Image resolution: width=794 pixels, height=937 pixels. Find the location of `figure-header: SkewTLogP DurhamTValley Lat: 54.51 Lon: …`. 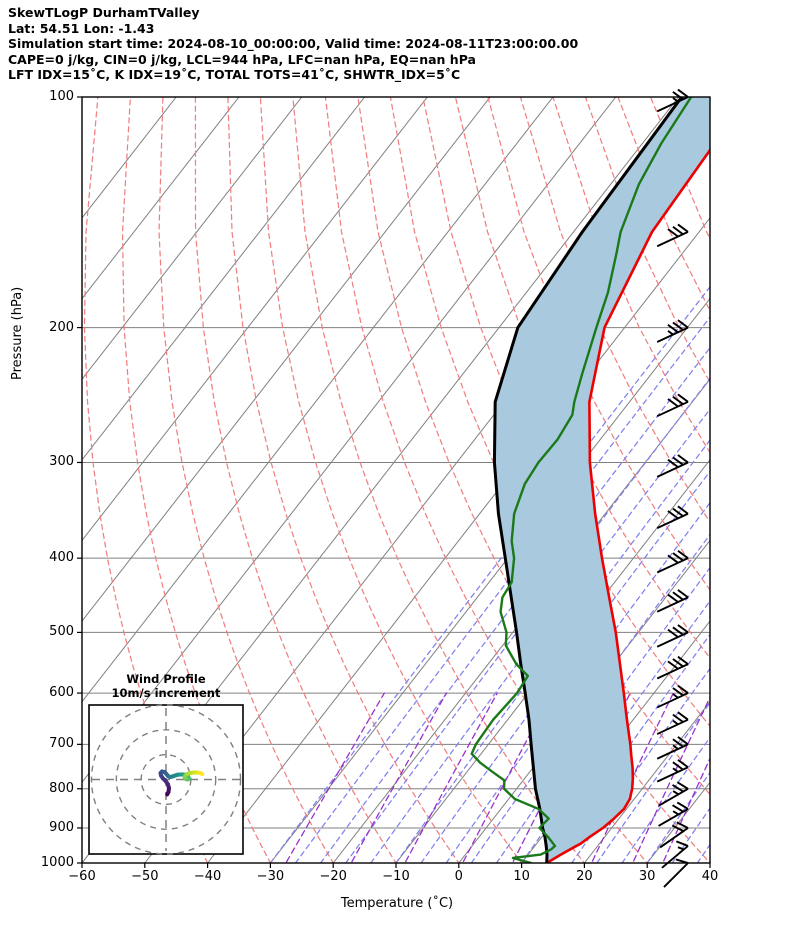

figure-header: SkewTLogP DurhamTValley Lat: 54.51 Lon: … is located at coordinates (398, 44).